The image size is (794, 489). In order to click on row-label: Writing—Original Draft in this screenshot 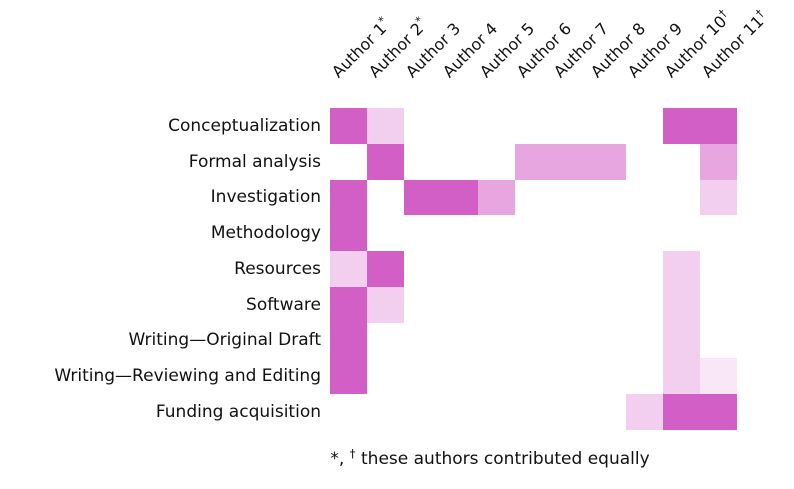, I will do `click(225, 340)`.